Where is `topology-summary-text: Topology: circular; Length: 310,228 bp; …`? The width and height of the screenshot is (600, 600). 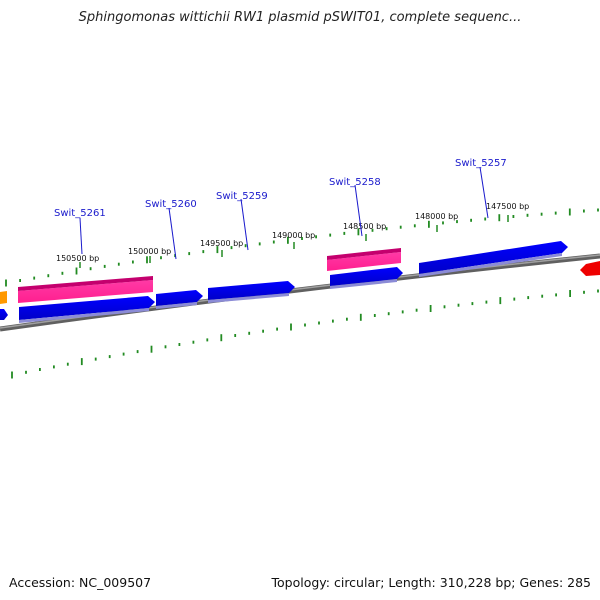 topology-summary-text: Topology: circular; Length: 310,228 bp; … is located at coordinates (431, 582).